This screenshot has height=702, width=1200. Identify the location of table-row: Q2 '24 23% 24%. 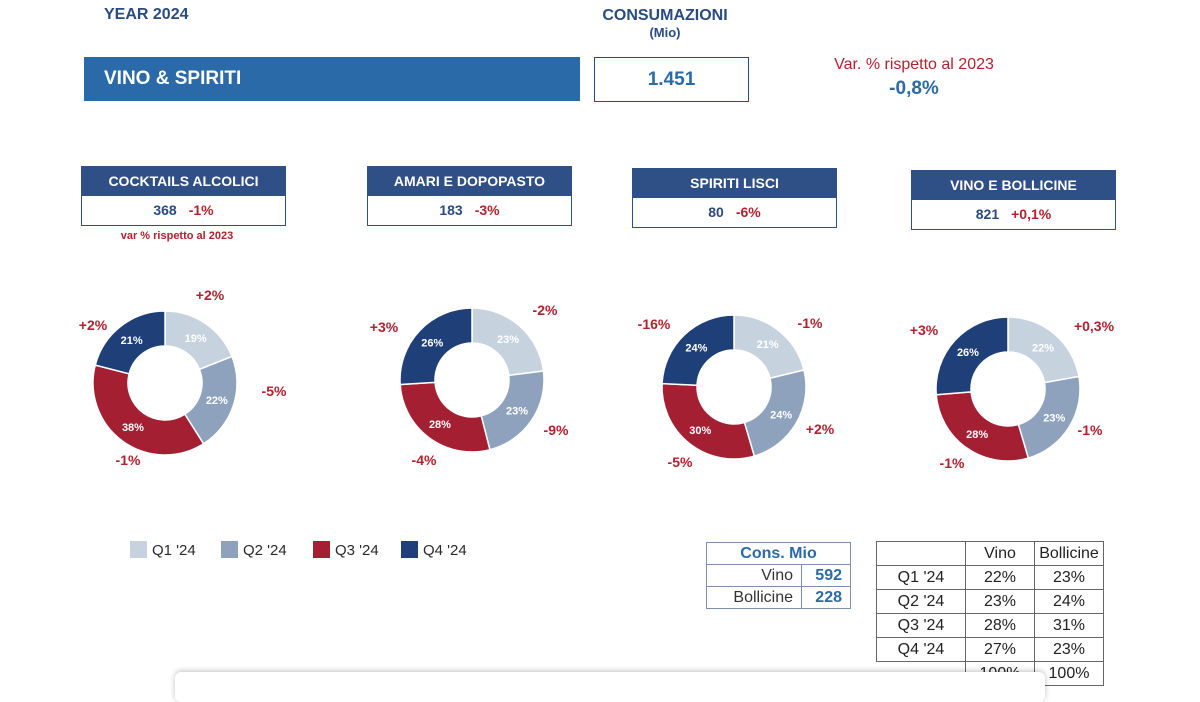
(990, 601).